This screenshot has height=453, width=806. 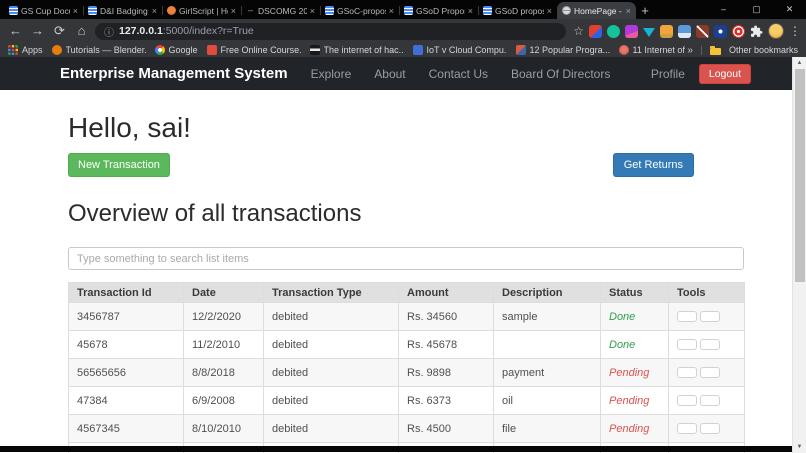 I want to click on scroll-down-icon: ▼, so click(x=799, y=447).